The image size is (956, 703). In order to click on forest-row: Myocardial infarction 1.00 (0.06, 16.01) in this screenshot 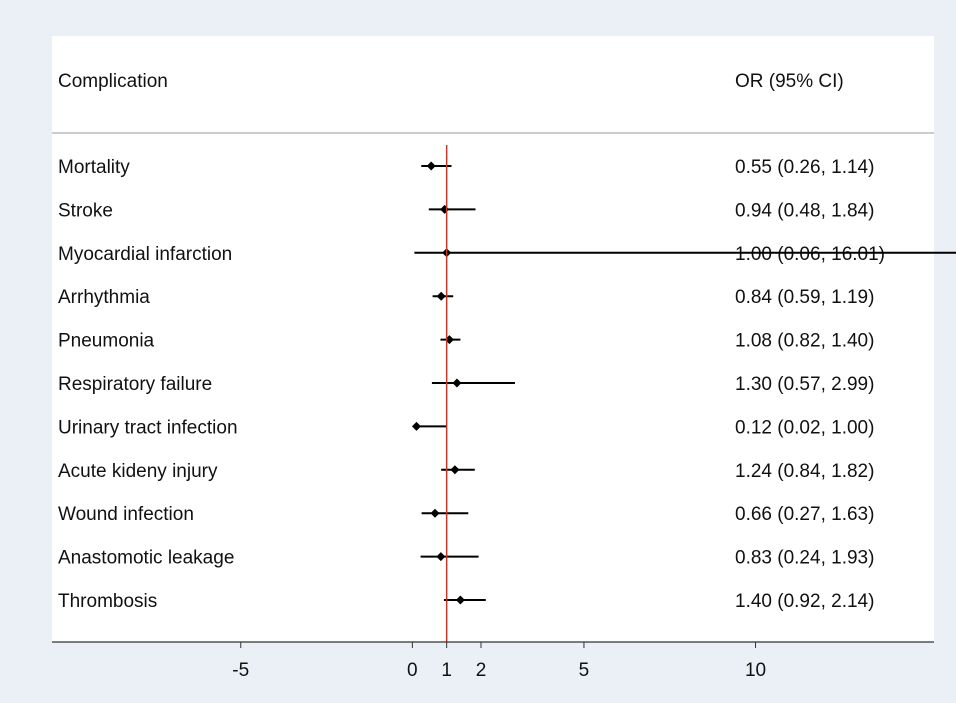, I will do `click(507, 254)`.